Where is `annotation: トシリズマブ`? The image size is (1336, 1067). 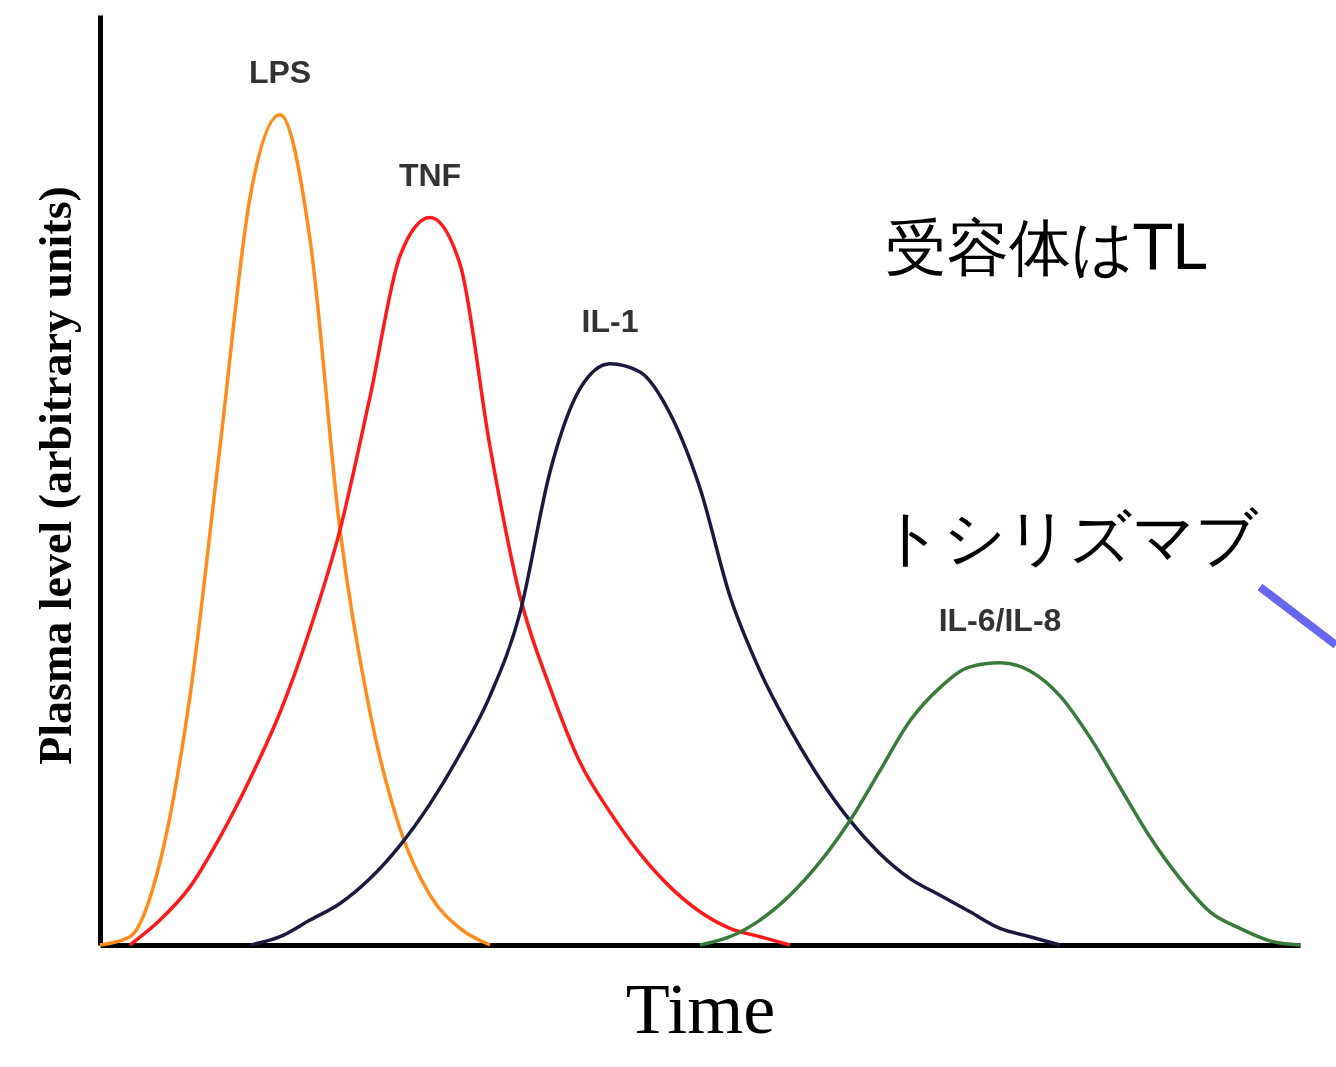 annotation: トシリズマブ is located at coordinates (1069, 537).